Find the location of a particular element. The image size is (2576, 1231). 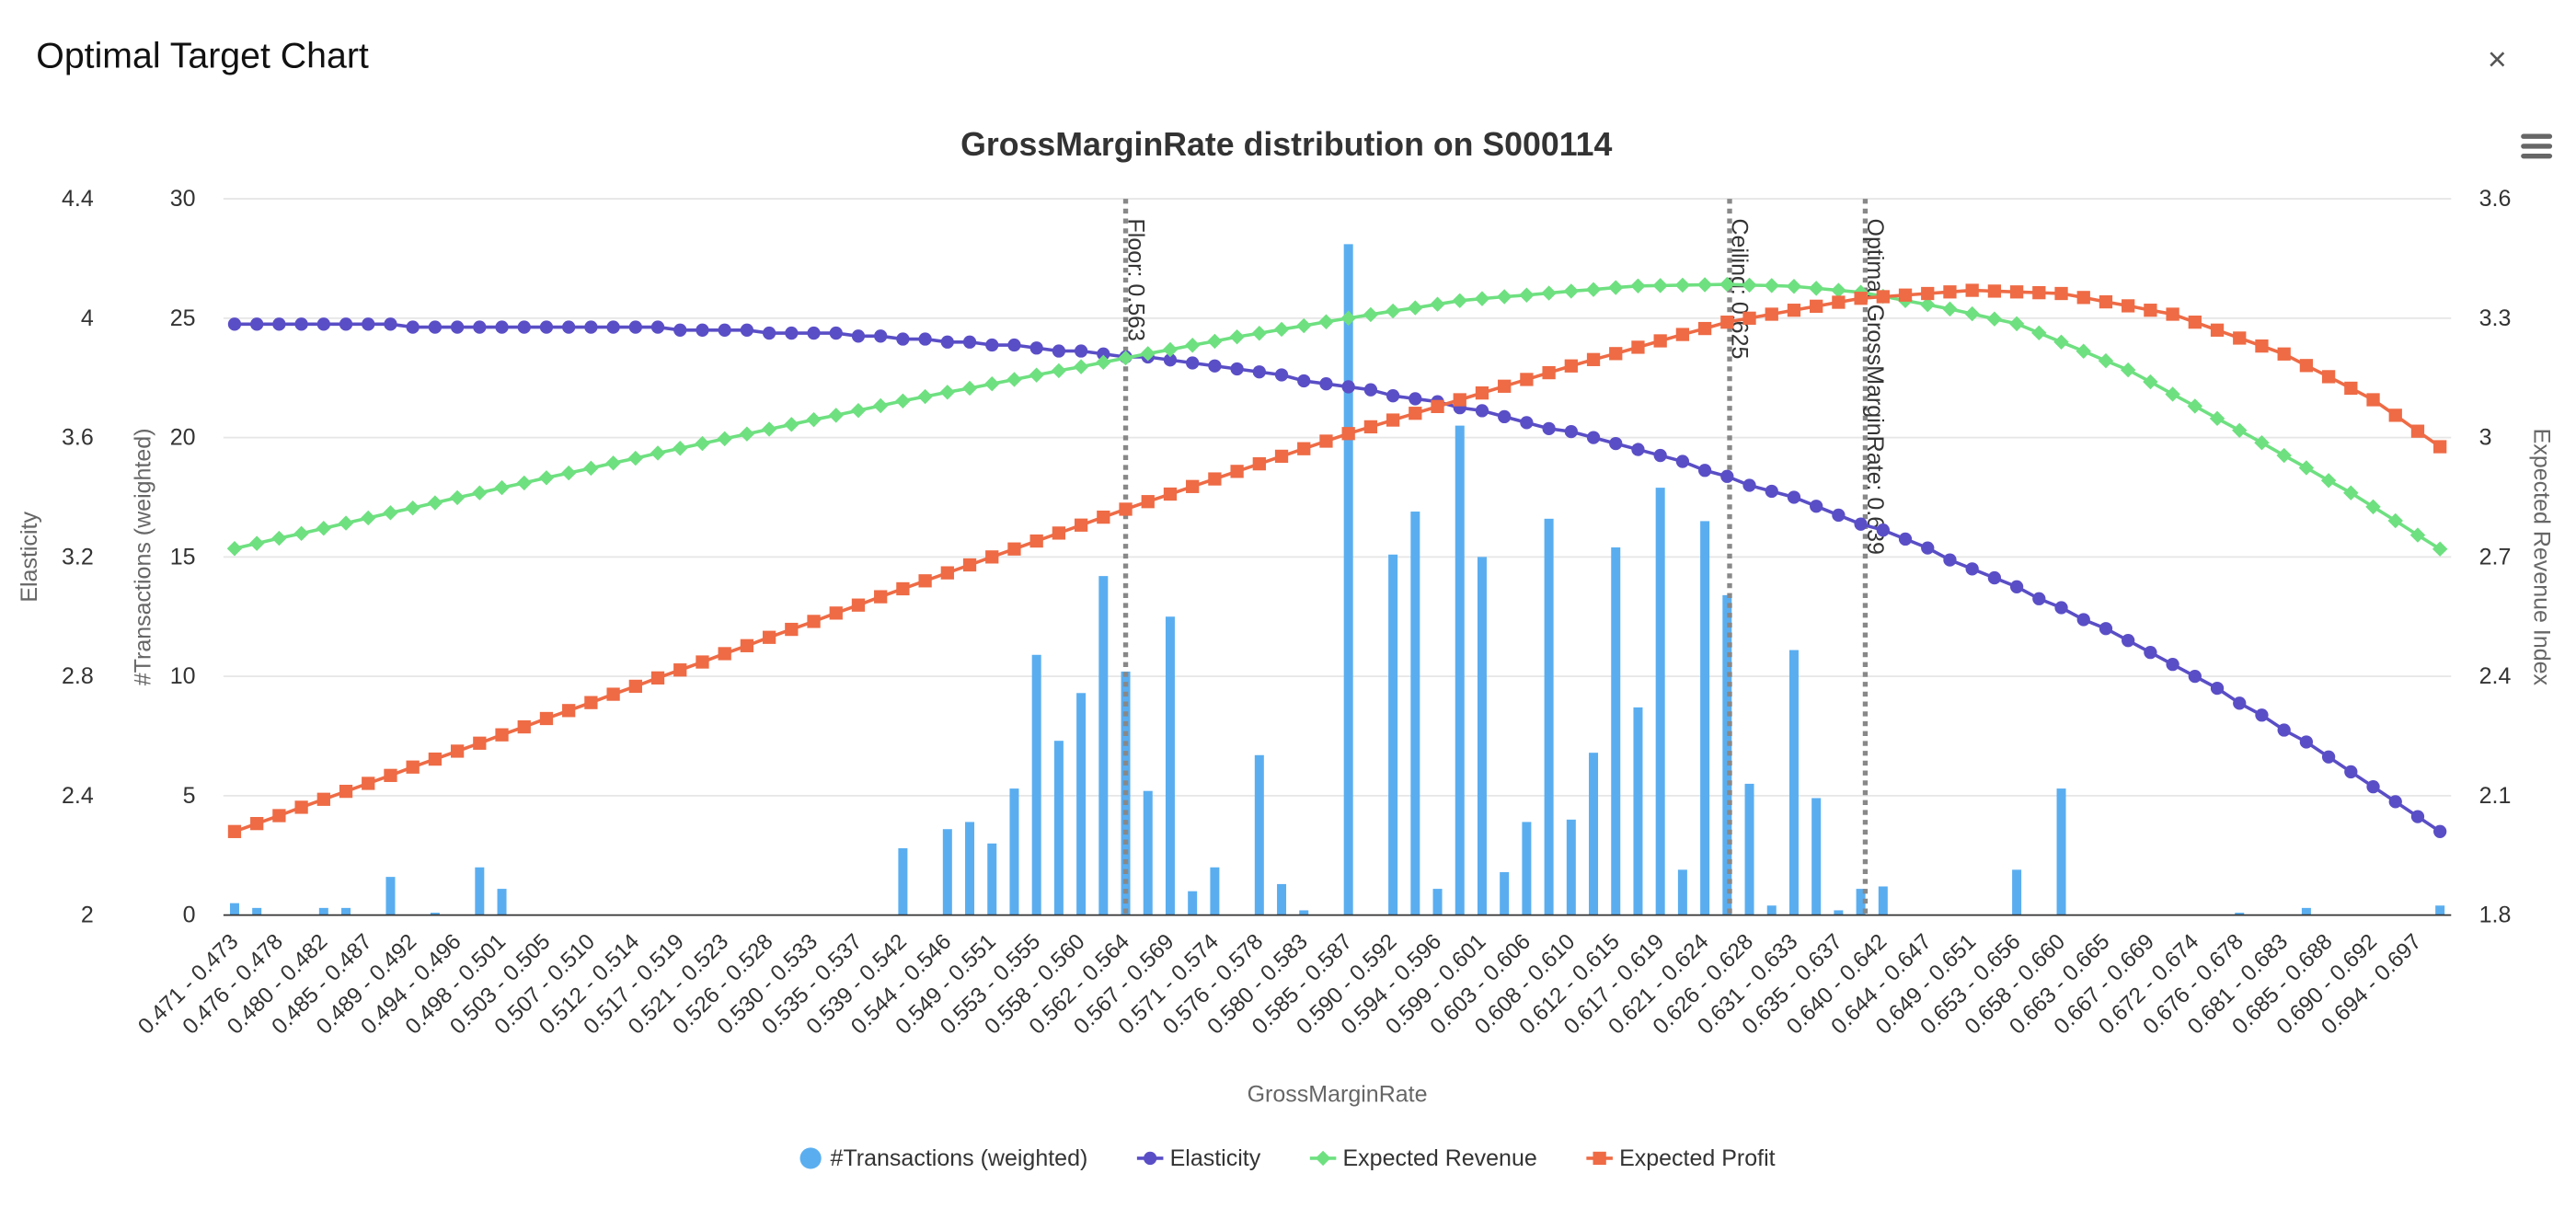

legend-item: Expected Revenue is located at coordinates (1423, 1158).